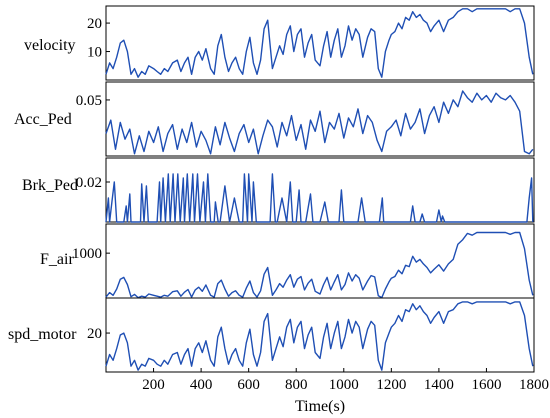  Describe the element at coordinates (344, 385) in the screenshot. I see `x-tick-label: 1000` at that location.